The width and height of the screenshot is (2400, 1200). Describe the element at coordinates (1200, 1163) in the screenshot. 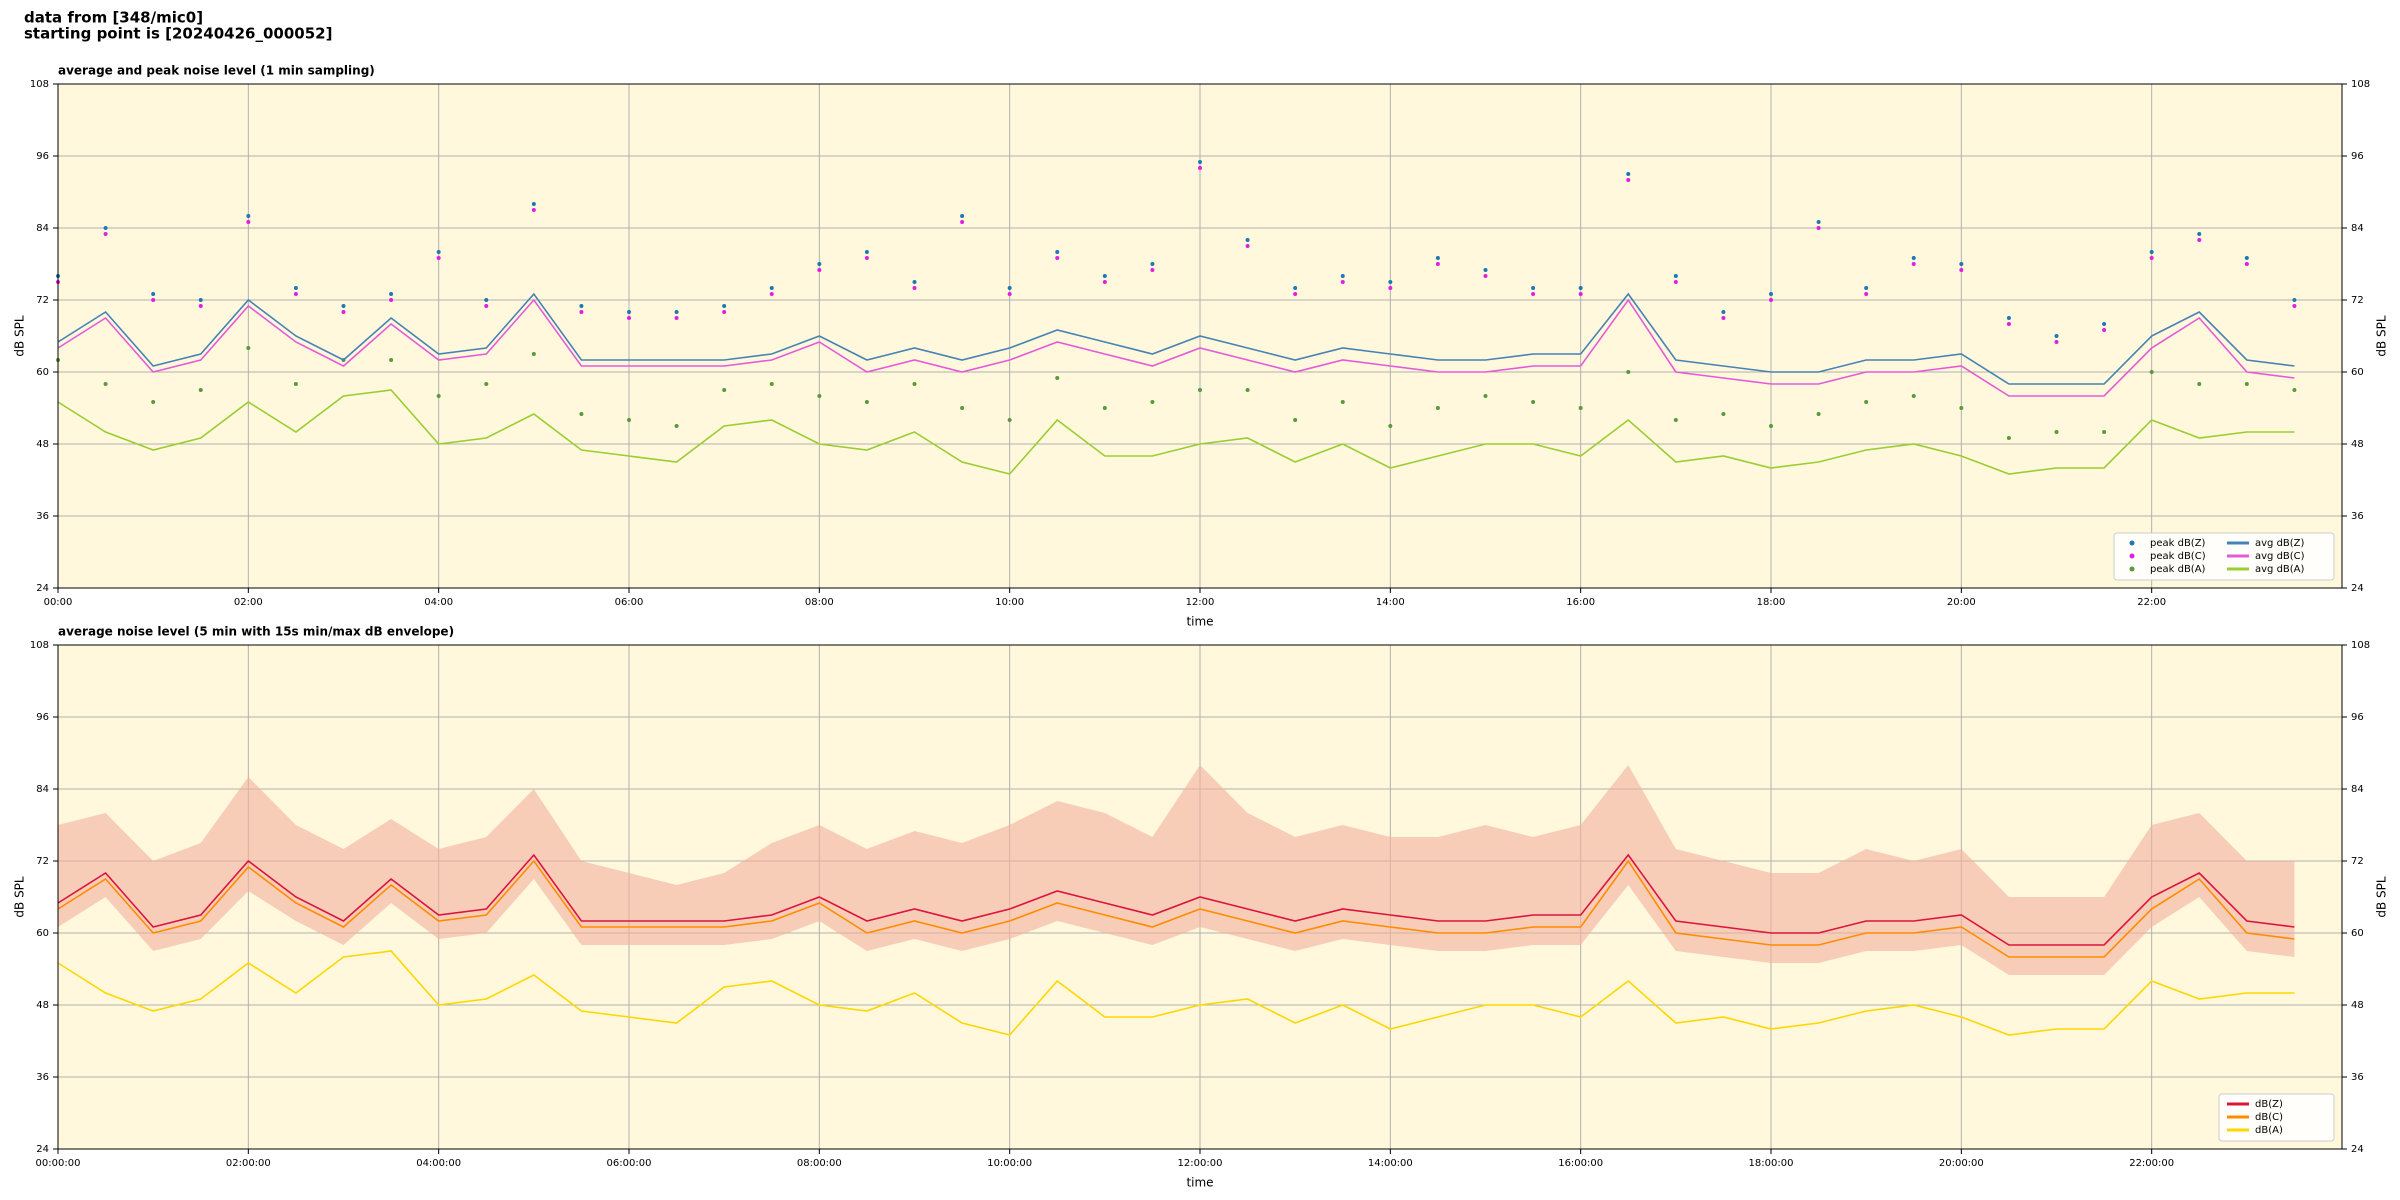

I see `x-tick-label: 12:00:00` at that location.